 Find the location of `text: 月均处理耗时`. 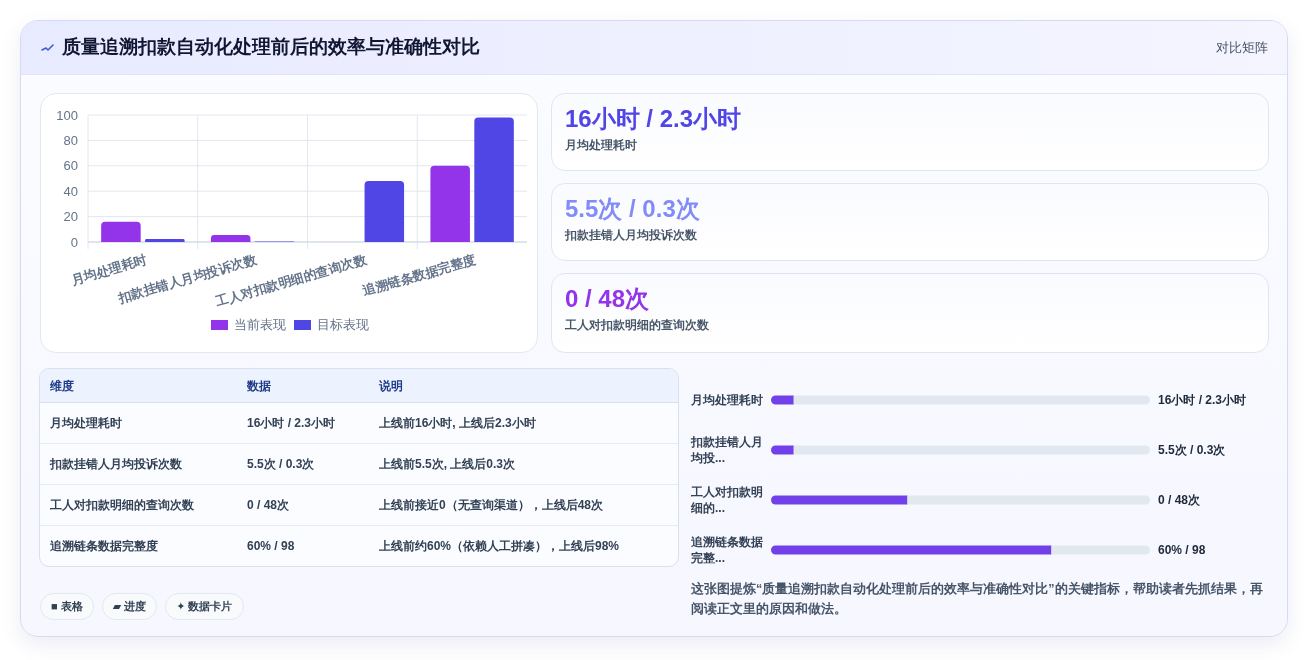

text: 月均处理耗时 is located at coordinates (601, 145).